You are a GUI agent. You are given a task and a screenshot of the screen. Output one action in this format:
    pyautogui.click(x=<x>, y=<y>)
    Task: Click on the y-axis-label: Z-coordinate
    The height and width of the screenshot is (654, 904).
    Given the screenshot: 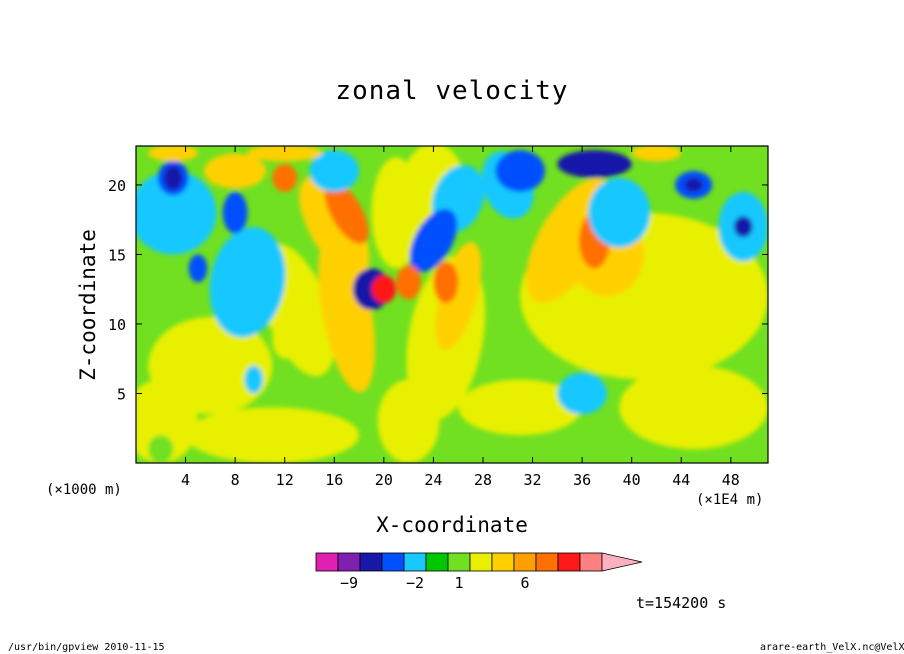 What is the action you would take?
    pyautogui.click(x=88, y=305)
    